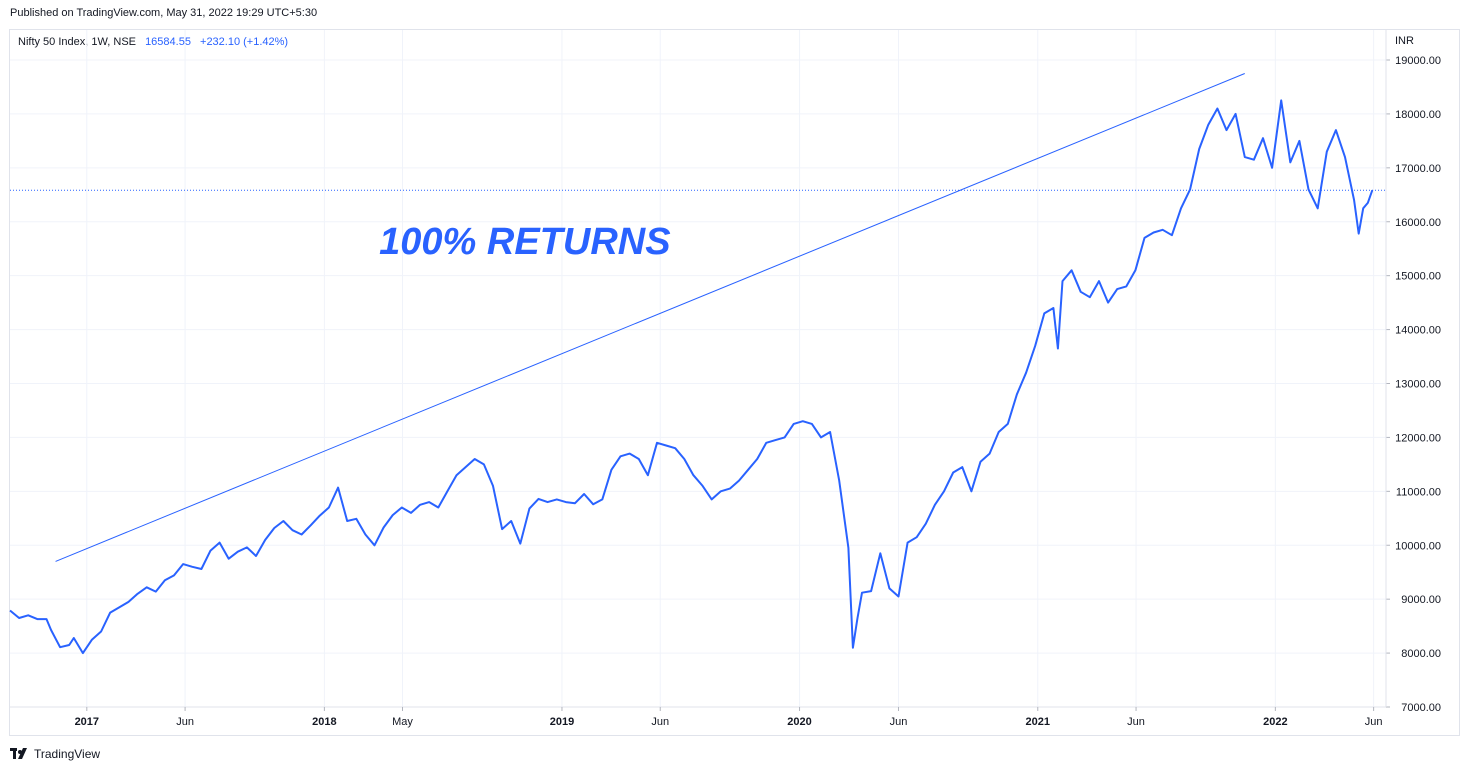  Describe the element at coordinates (1421, 600) in the screenshot. I see `y-tick-label: 9000.00` at that location.